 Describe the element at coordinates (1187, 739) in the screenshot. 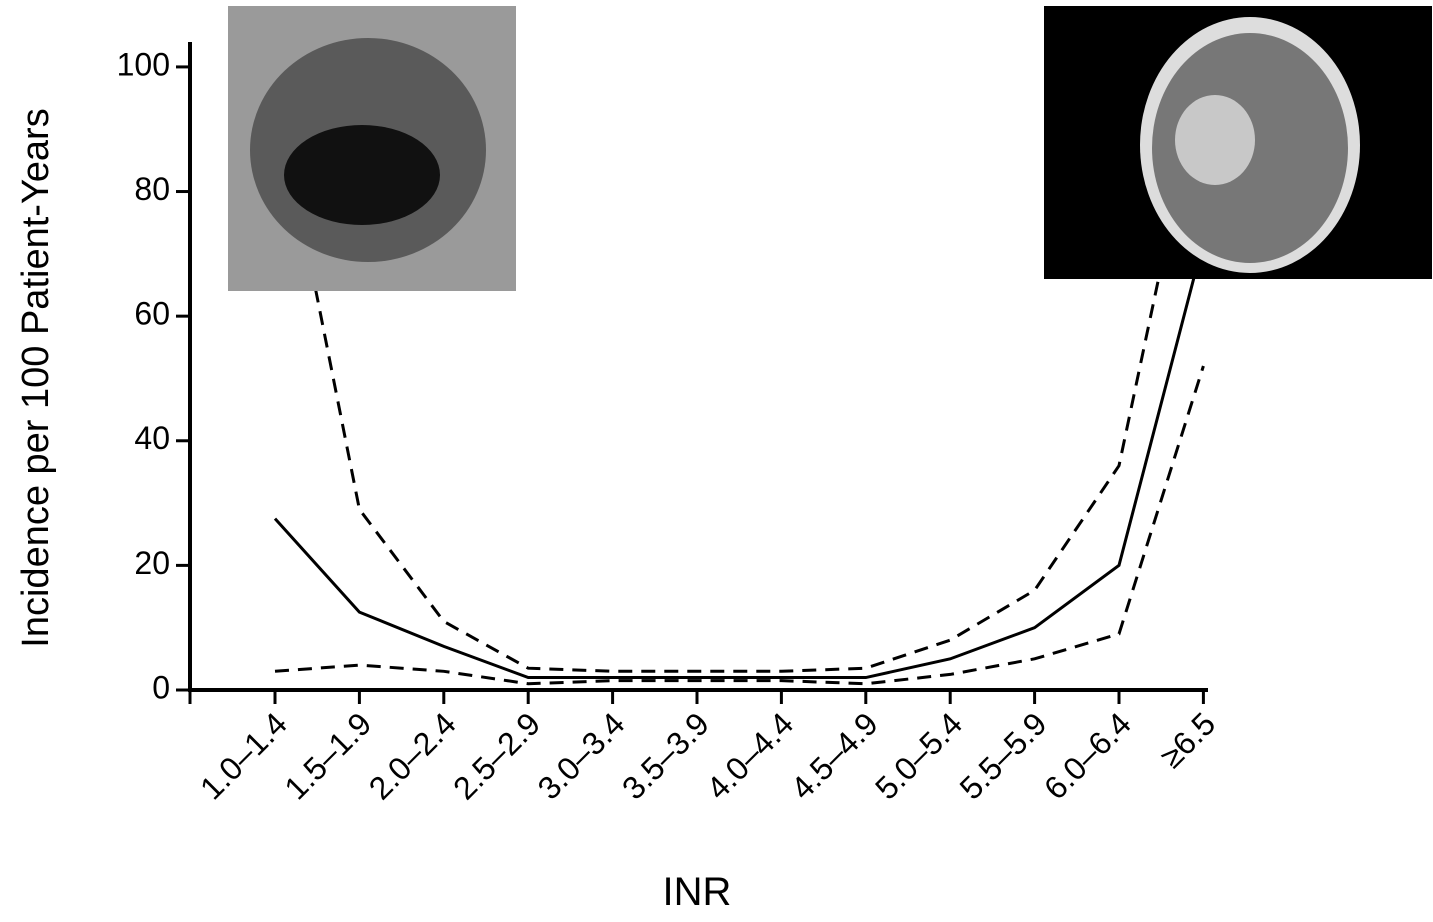

I see `x-tick-label: ≥6.5` at that location.